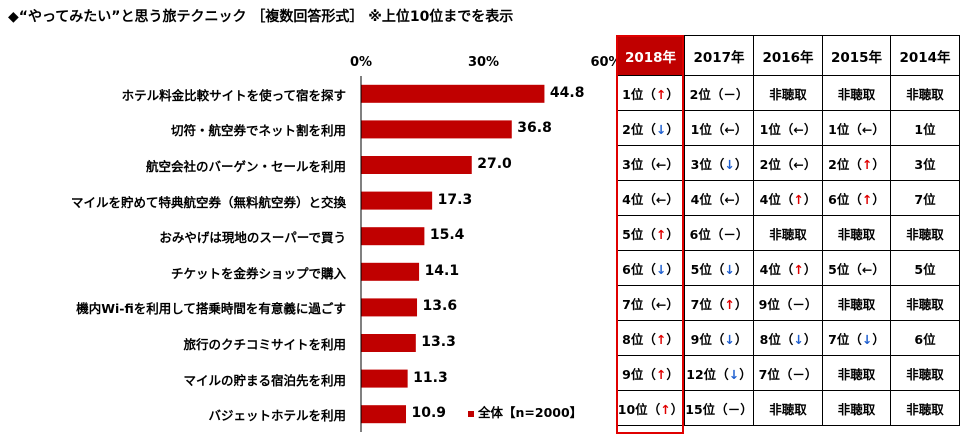  Describe the element at coordinates (258, 131) in the screenshot. I see `category-label: 切符・航空券でネット割を利用` at that location.